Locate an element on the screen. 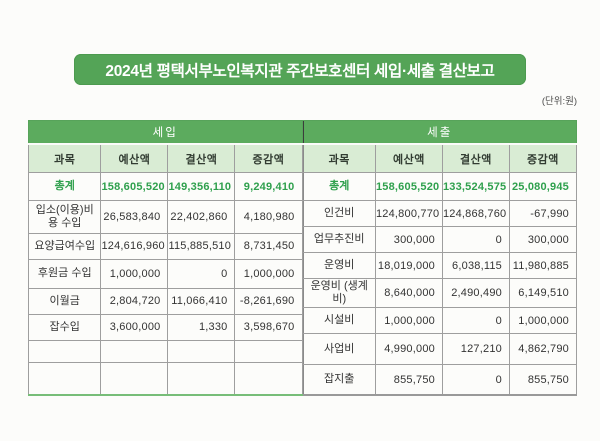  settlement-cell: 1,330 is located at coordinates (201, 327).